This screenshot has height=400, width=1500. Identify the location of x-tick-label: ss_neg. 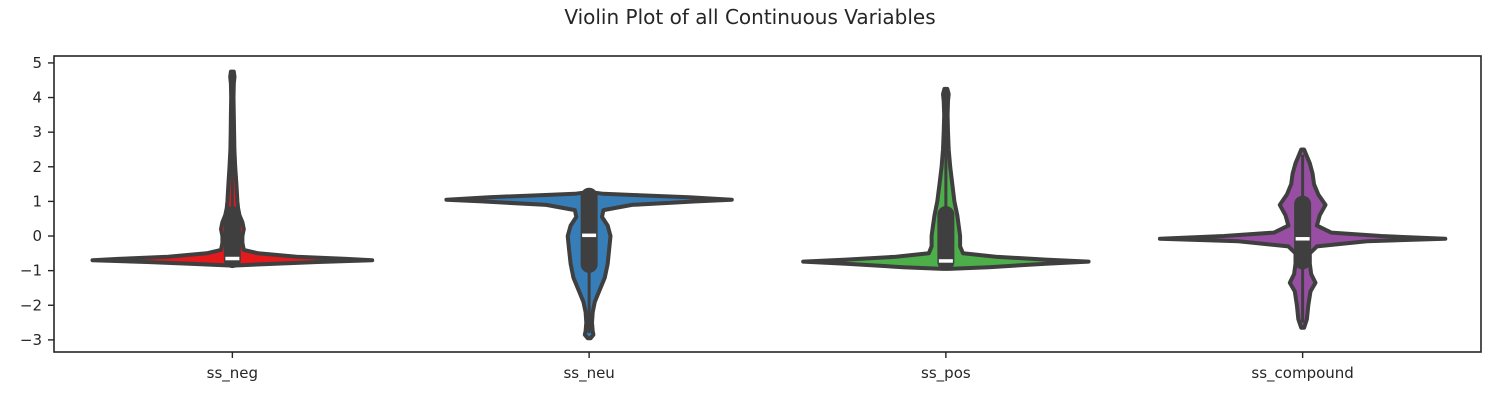
(232, 373).